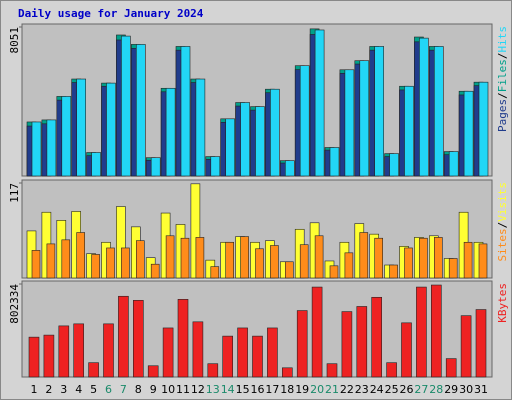  Describe the element at coordinates (317, 389) in the screenshot. I see `x-tick-label: 20` at that location.